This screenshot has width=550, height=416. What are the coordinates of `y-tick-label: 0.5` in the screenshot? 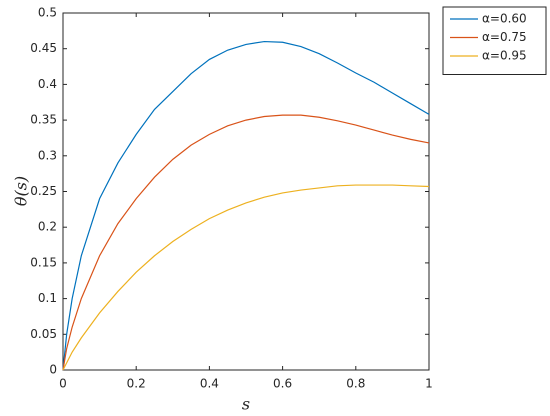 It's located at (47, 13).